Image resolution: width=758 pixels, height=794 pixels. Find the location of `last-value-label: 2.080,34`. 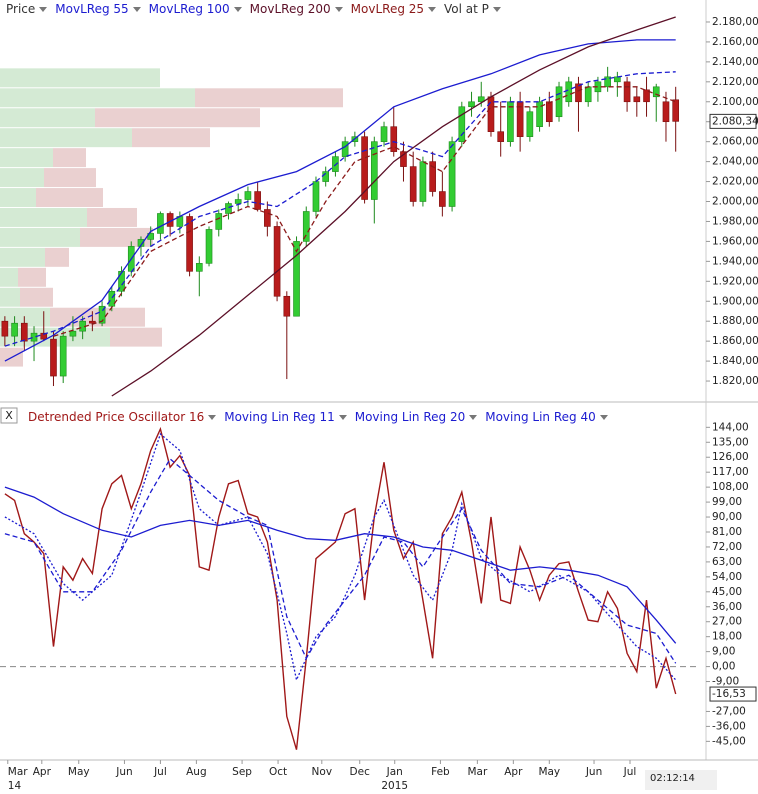

last-value-label: 2.080,34 is located at coordinates (735, 121).